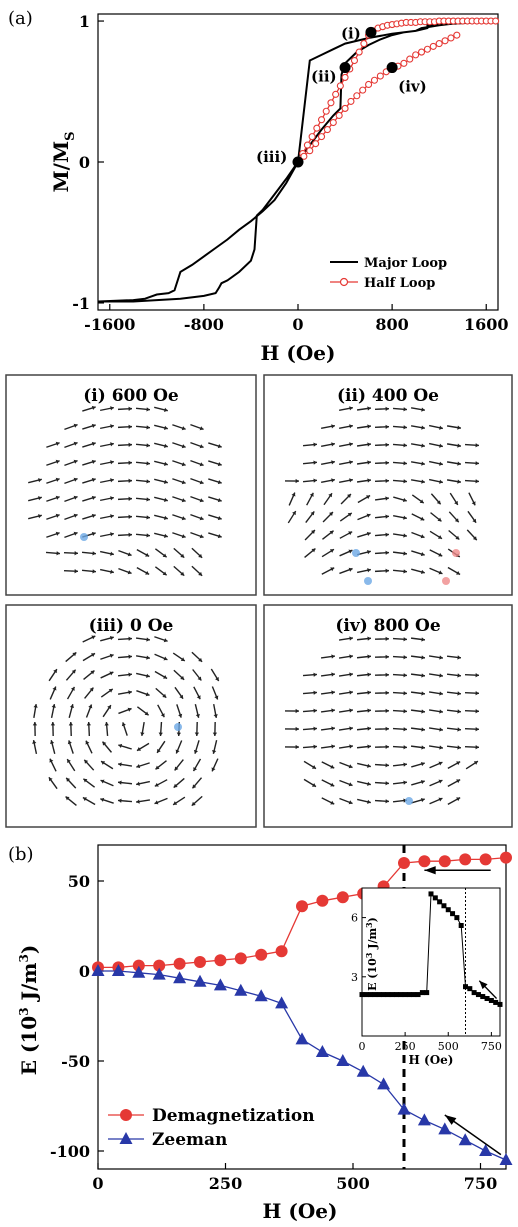 The width and height of the screenshot is (518, 1227). I want to click on chart-b-arrows, so click(463, 1011).